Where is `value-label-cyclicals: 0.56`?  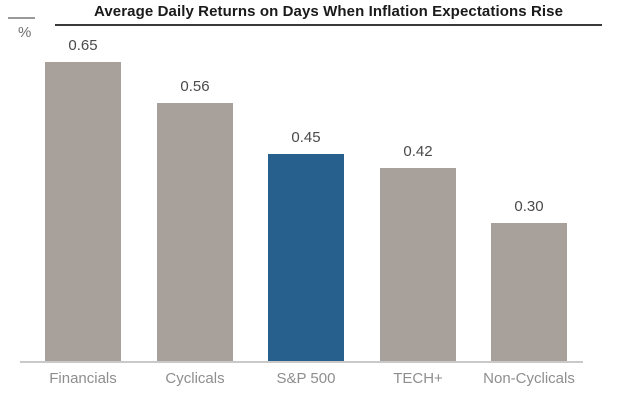 value-label-cyclicals: 0.56 is located at coordinates (195, 86).